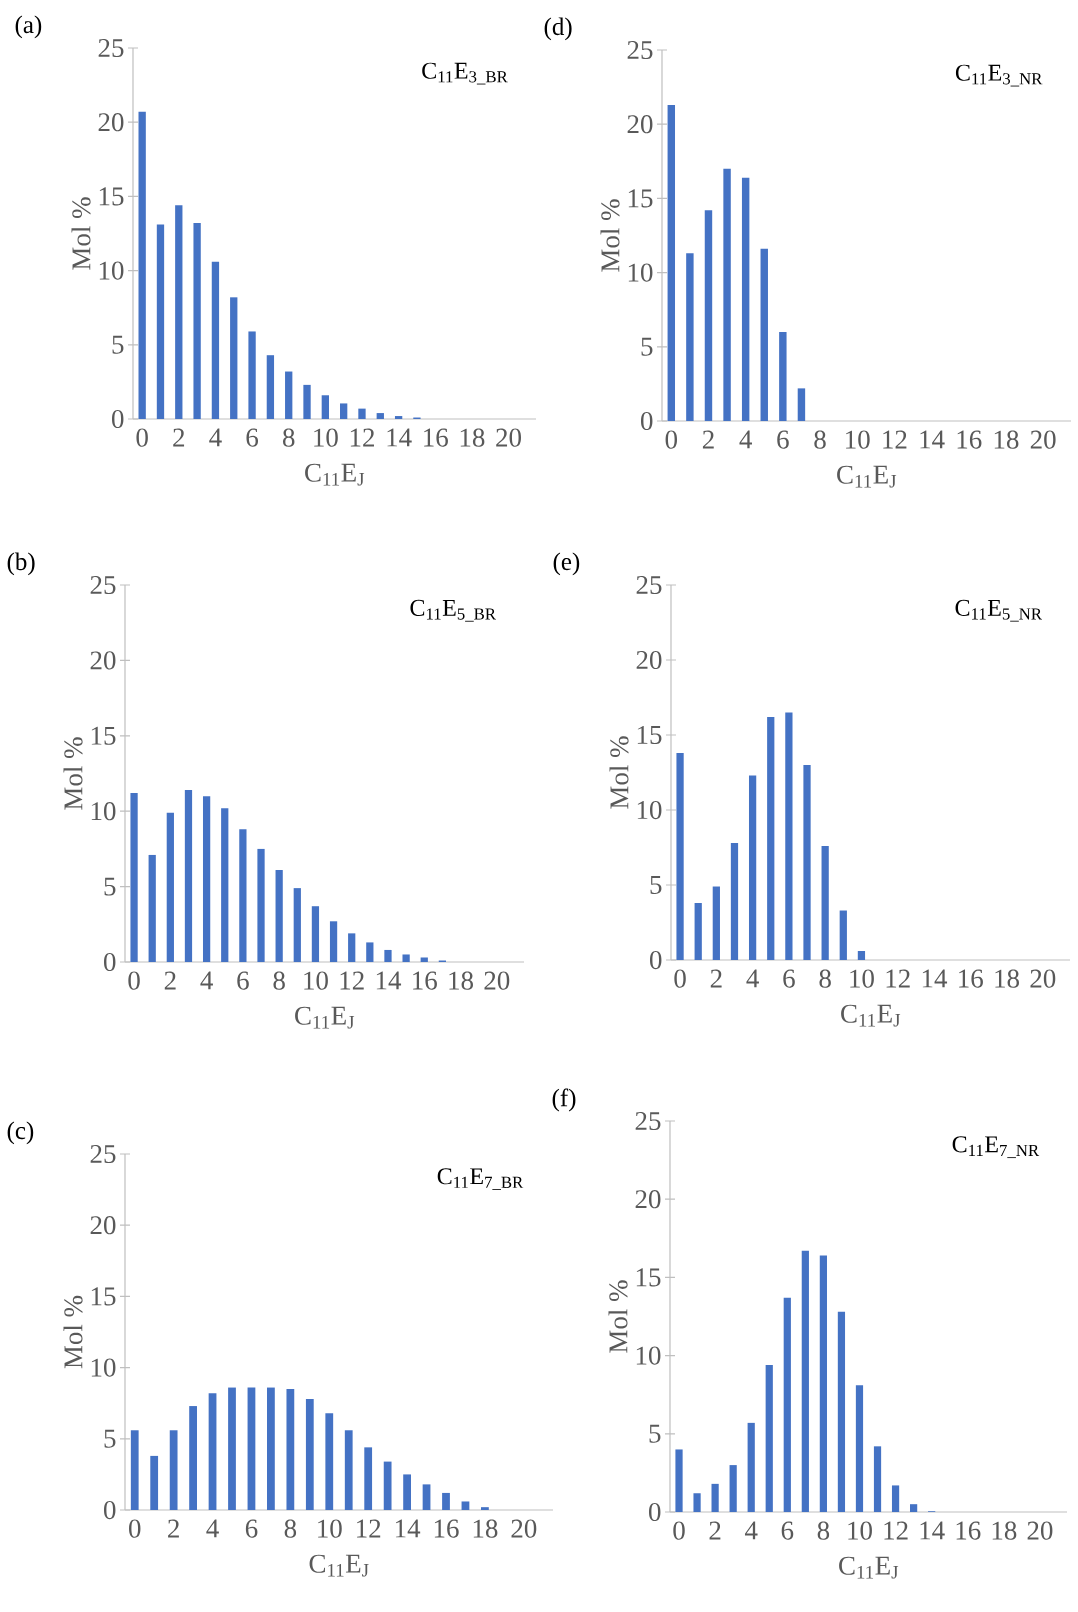  Describe the element at coordinates (110, 1438) in the screenshot. I see `y-tick-label: 5` at that location.